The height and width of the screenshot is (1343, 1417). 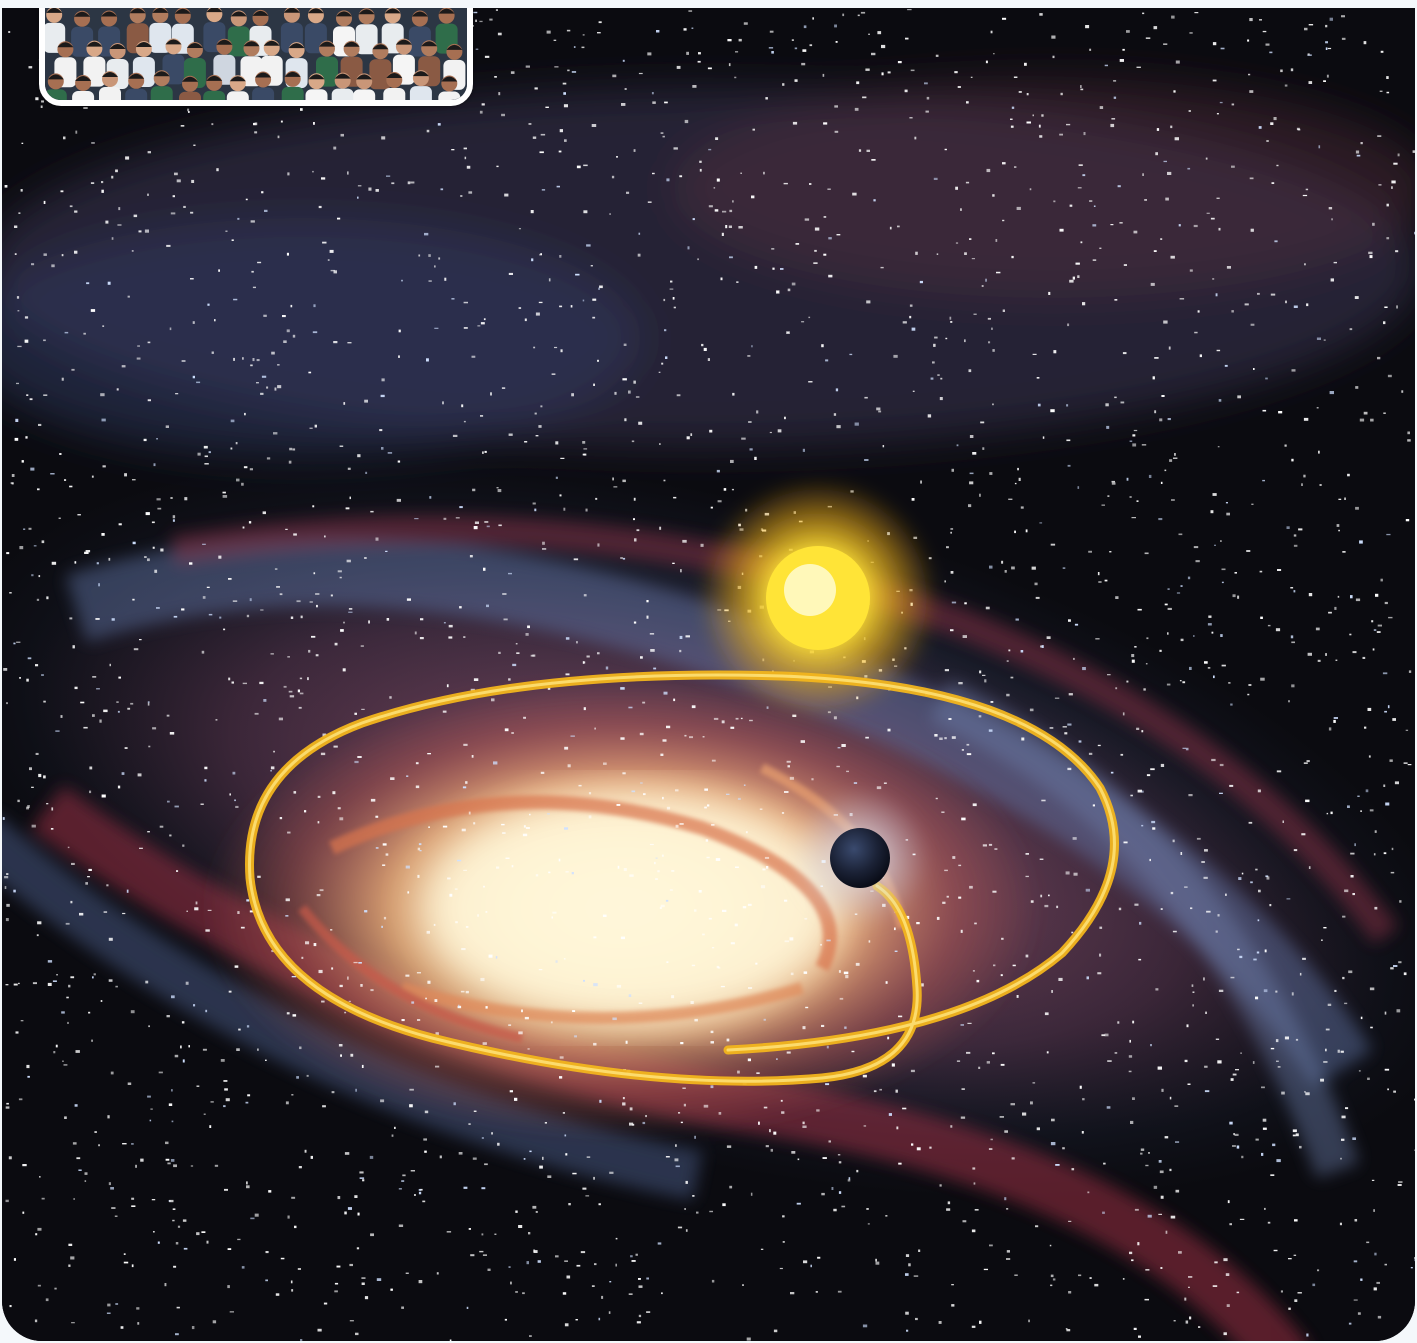 I want to click on crowd-photo, so click(x=256, y=54).